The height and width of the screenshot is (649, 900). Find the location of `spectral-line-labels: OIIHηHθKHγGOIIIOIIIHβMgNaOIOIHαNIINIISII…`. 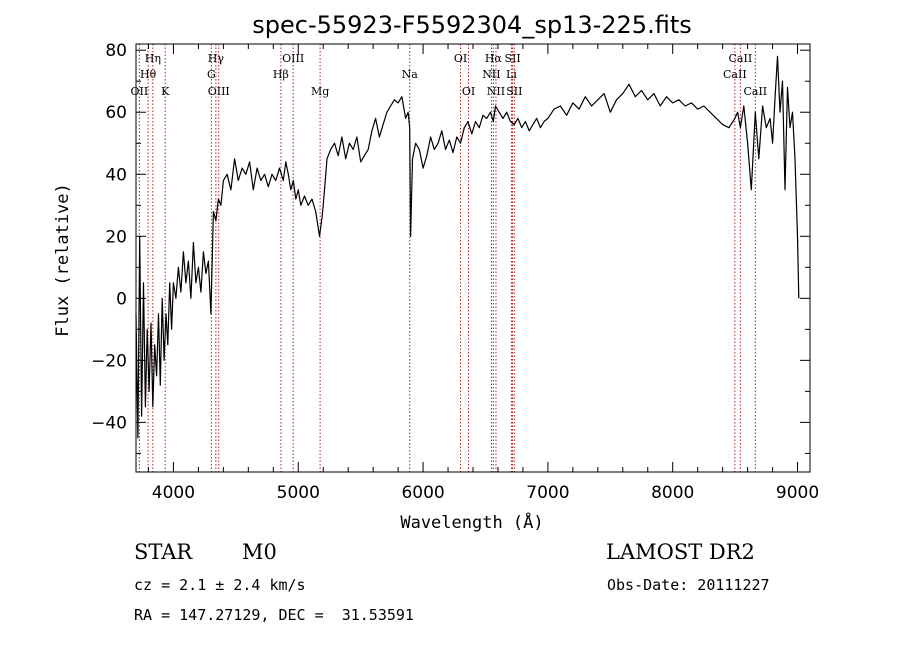

spectral-line-labels: OIIHηHθKHγGOIIIOIIIHβMgNaOIOIHαNIINIISII… is located at coordinates (449, 75).